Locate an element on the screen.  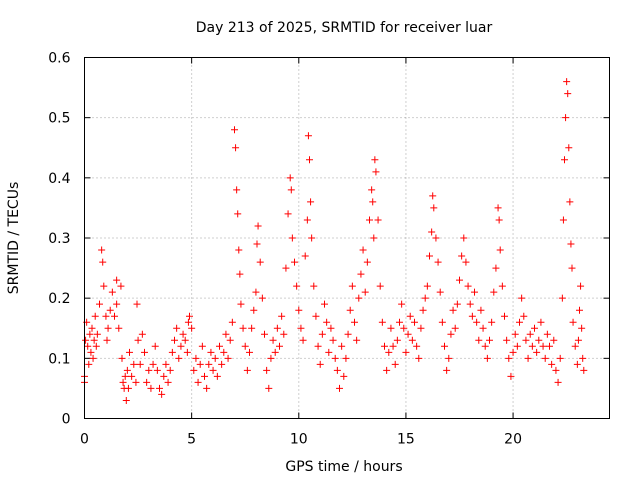
y-axis-label: SRMTID / TECUs is located at coordinates (14, 238).